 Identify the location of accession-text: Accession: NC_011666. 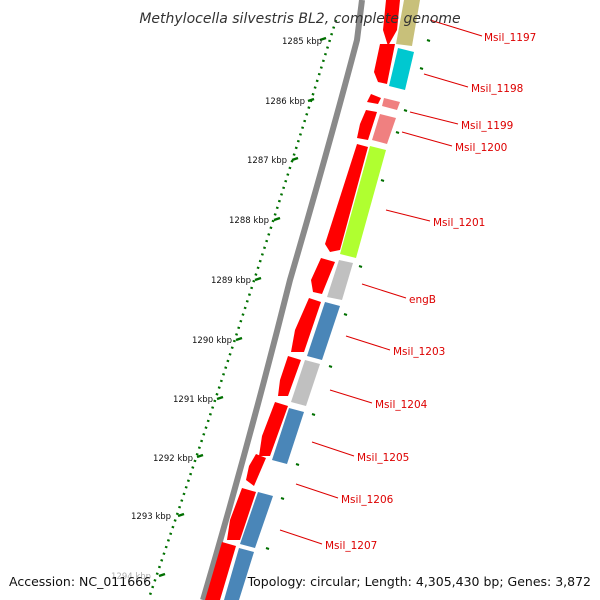
(80, 581).